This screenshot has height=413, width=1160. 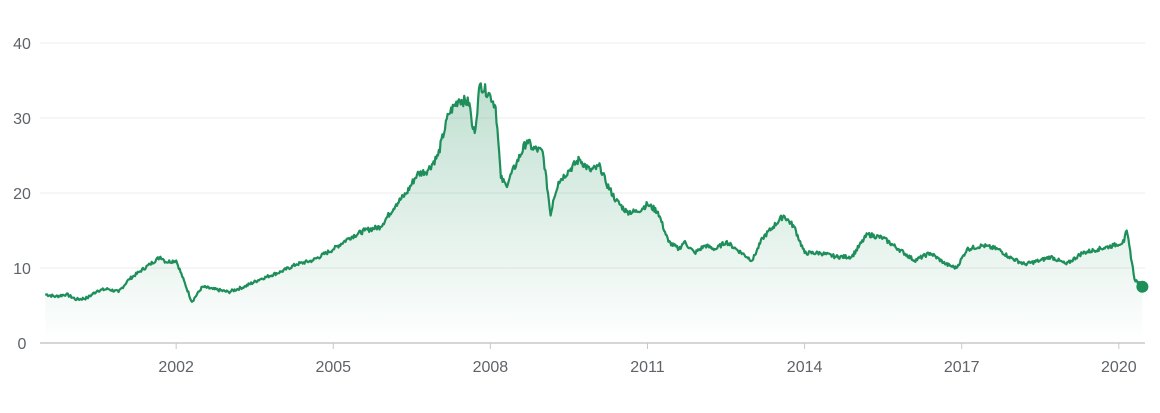 I want to click on y-axis-ticks: 0 10 20 30 40, so click(x=22, y=194).